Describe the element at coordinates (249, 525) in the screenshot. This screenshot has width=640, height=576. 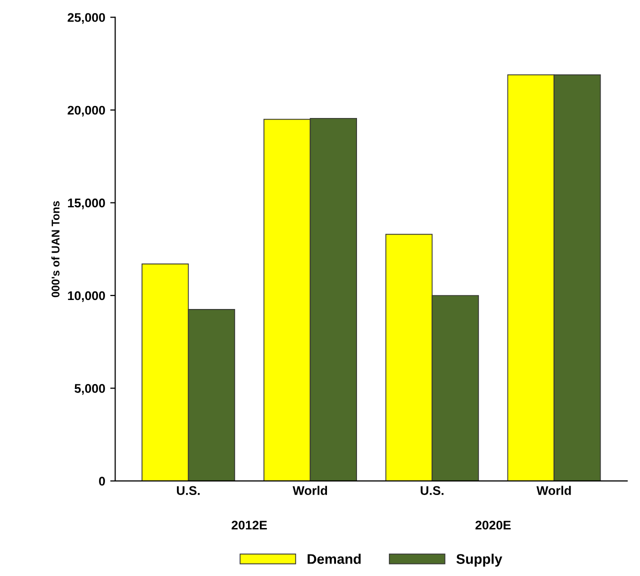
I see `text: 2012E` at that location.